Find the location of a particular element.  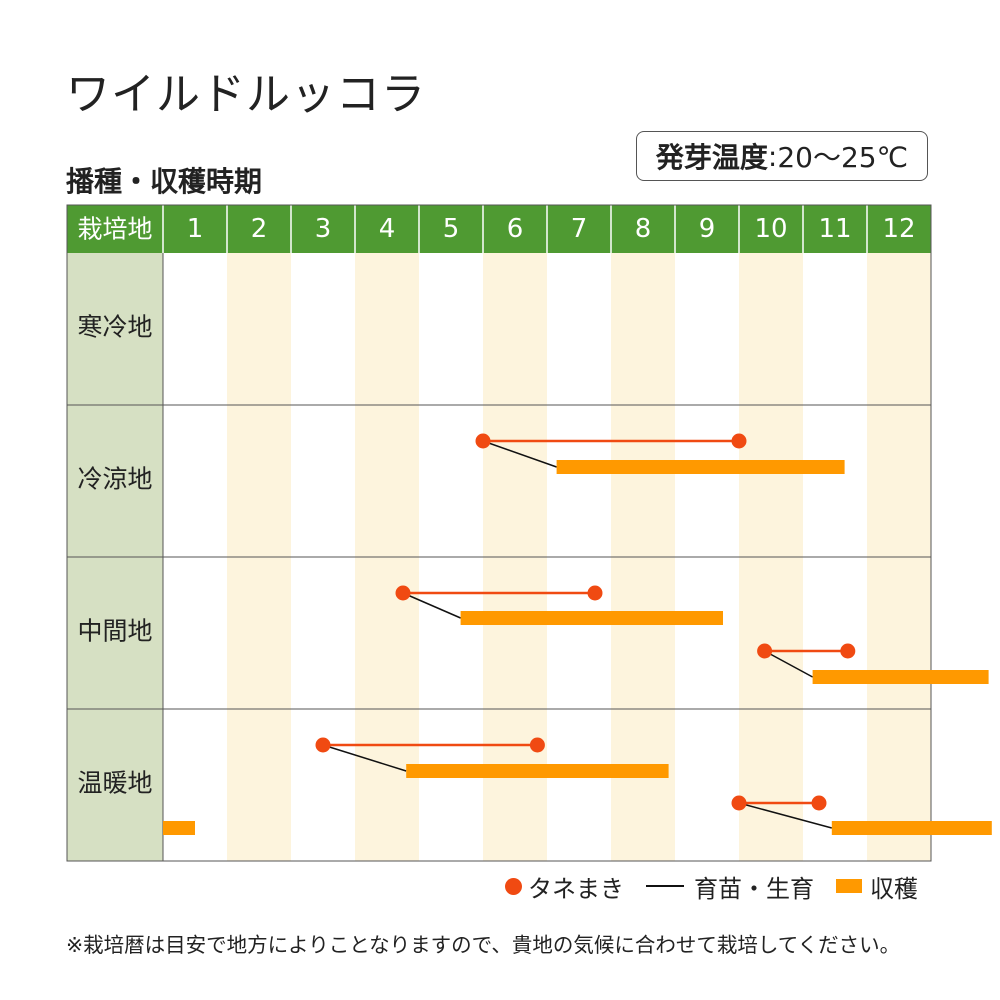

month-tick-label: 10 is located at coordinates (770, 229).